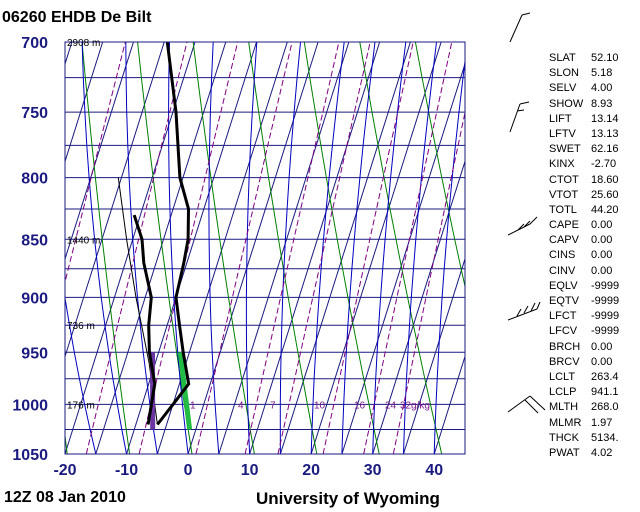  Describe the element at coordinates (34, 240) in the screenshot. I see `y-tick-label: 850` at that location.